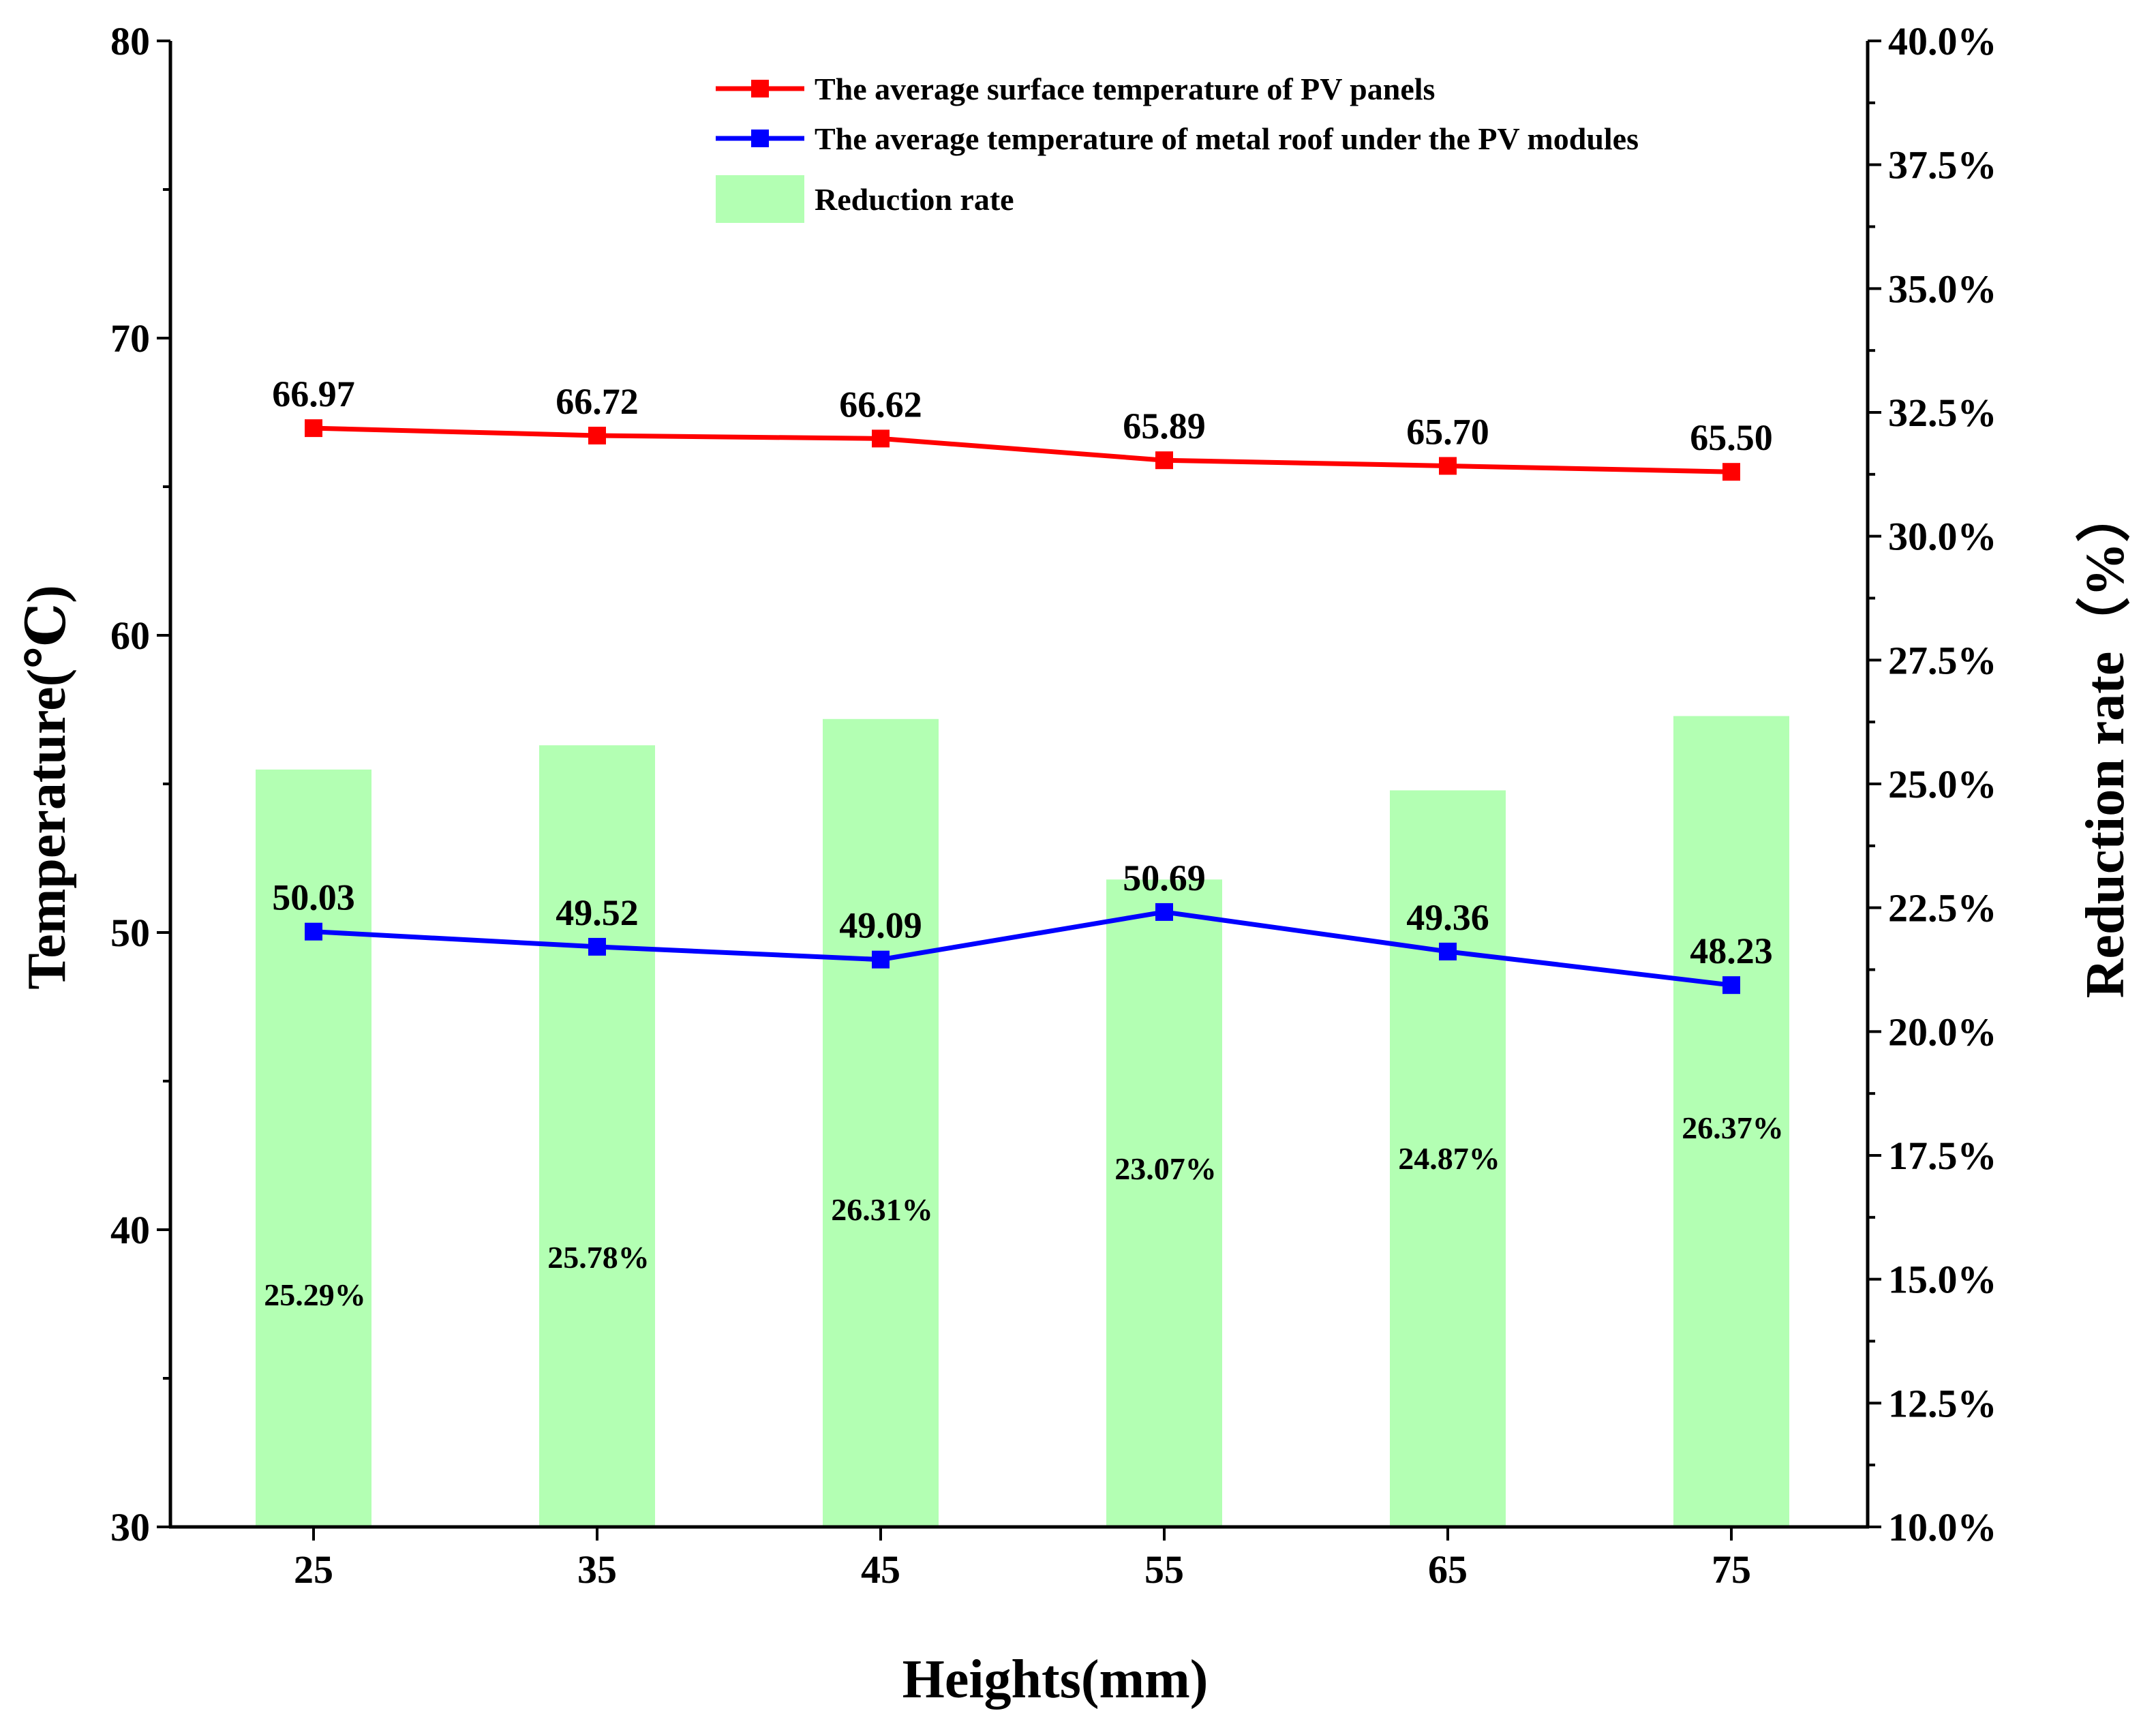 Image resolution: width=2156 pixels, height=1728 pixels. Describe the element at coordinates (1942, 1280) in the screenshot. I see `y-right-tick-label: 15.0%` at that location.